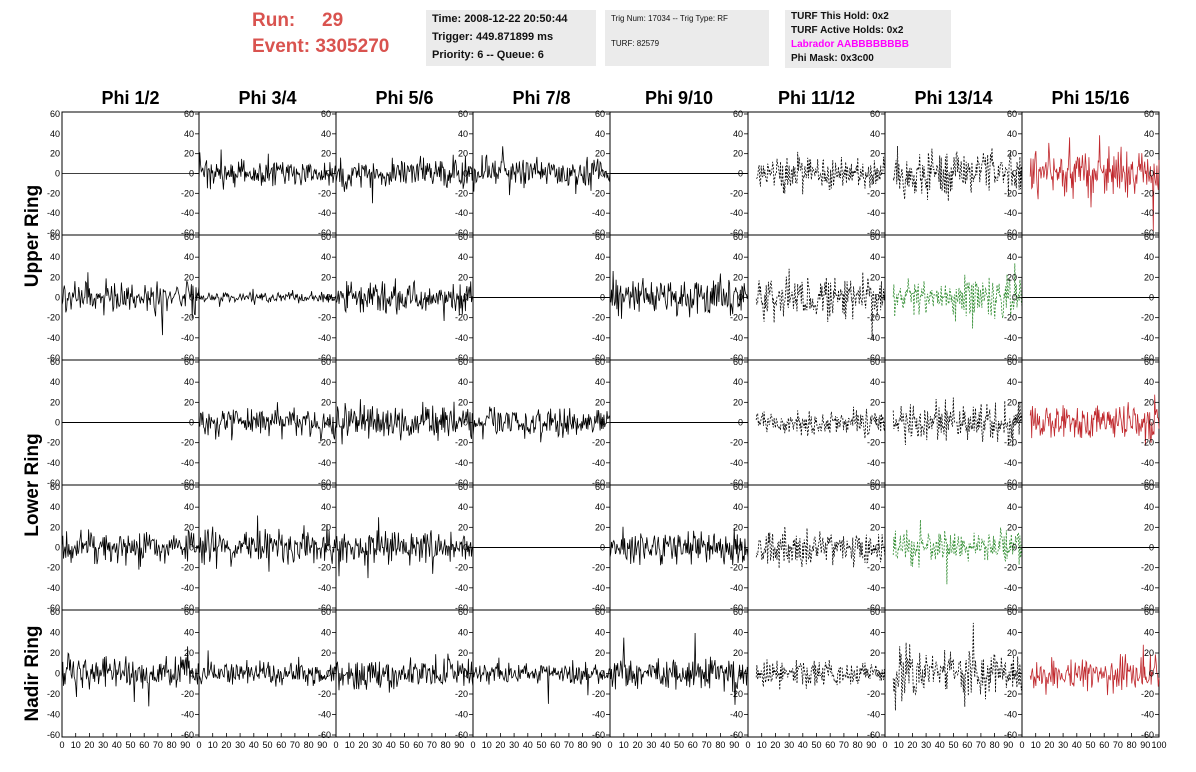 Image resolution: width=1196 pixels, height=772 pixels. I want to click on turf-text: TURF: 82579, so click(635, 43).